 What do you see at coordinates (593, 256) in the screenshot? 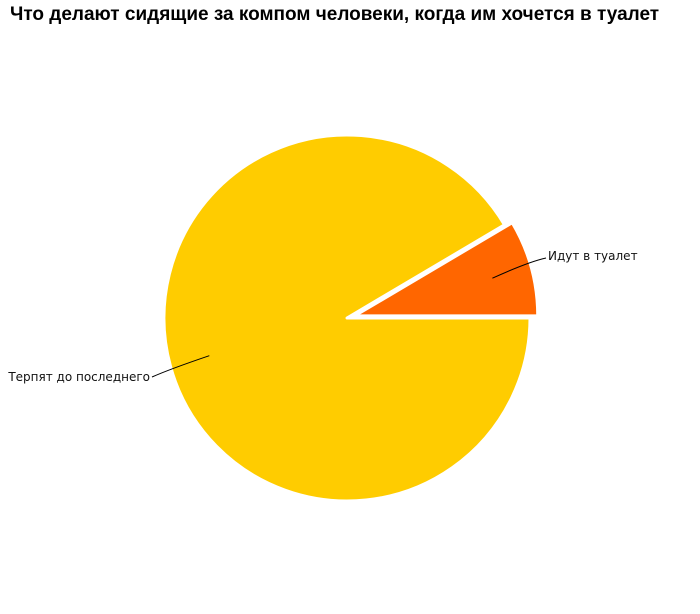
I see `slice-label-0: Идут в туалет` at bounding box center [593, 256].